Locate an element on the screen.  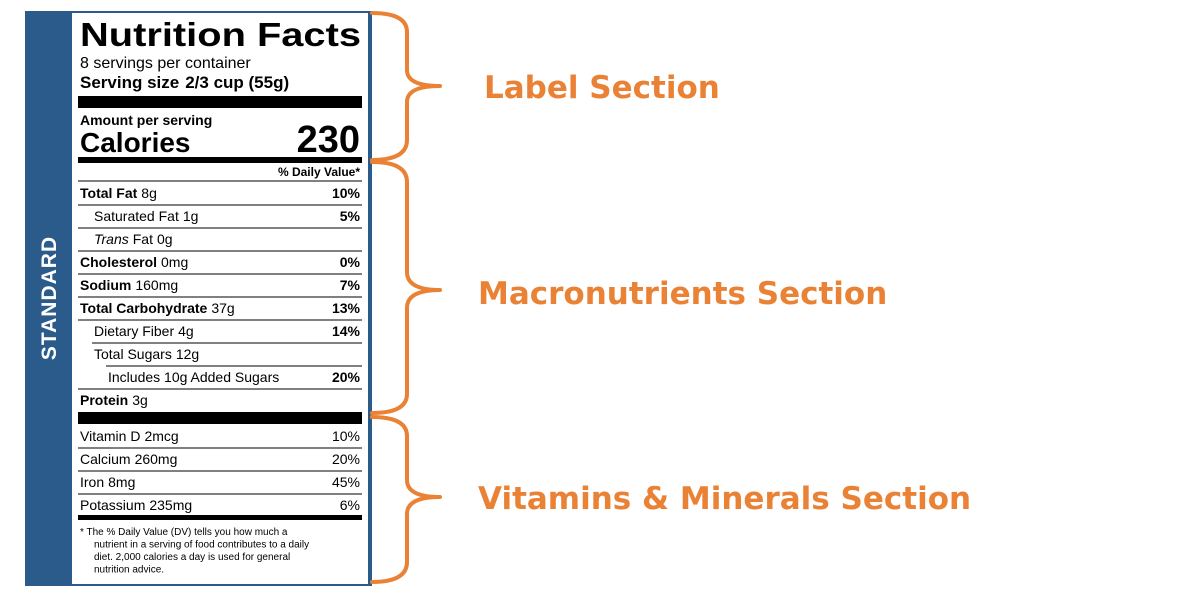
vitamin-amount: 235mg is located at coordinates (170, 505).